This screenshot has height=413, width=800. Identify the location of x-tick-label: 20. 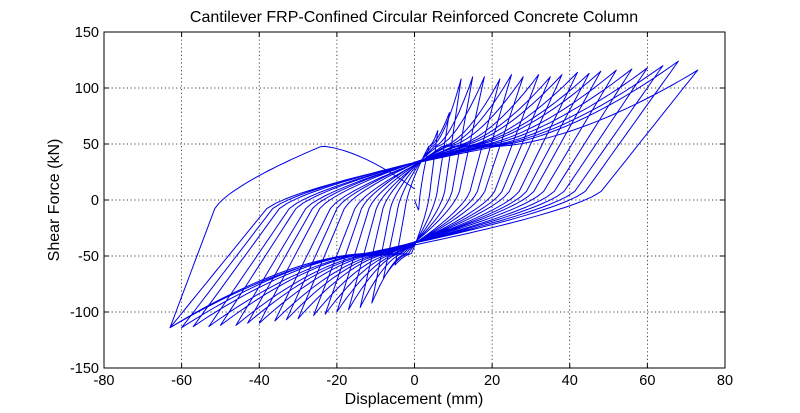
(492, 381).